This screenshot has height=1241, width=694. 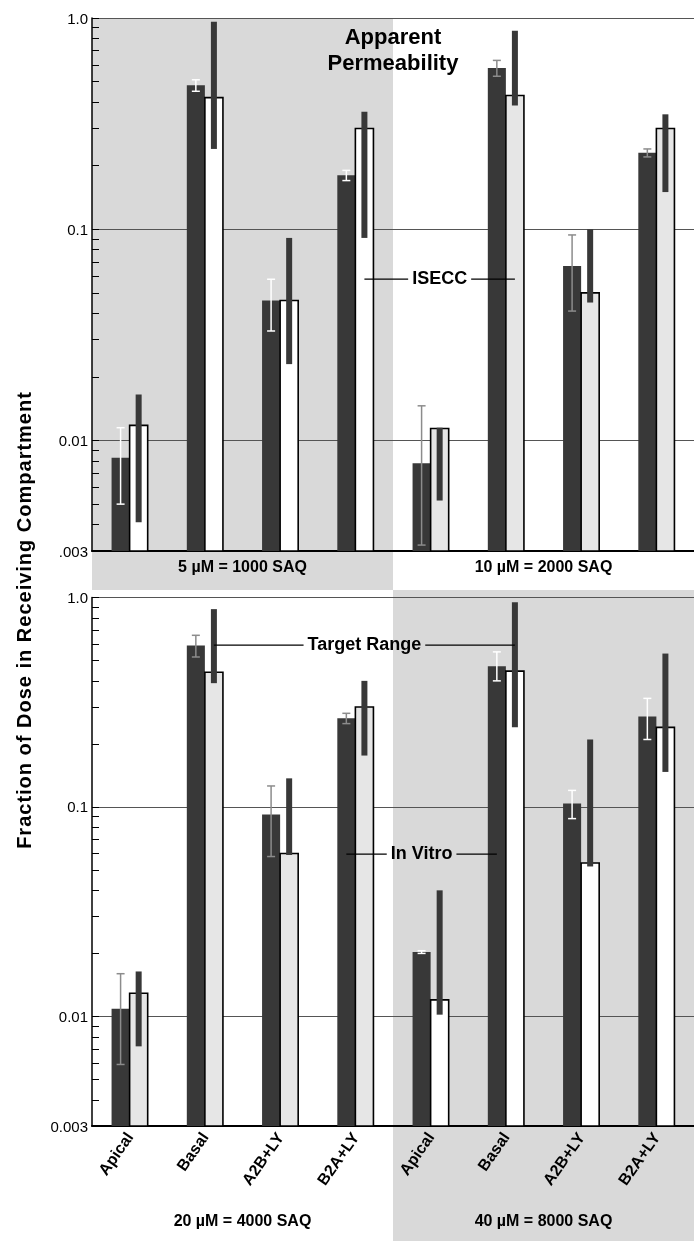 What do you see at coordinates (440, 277) in the screenshot?
I see `legend-label: ISECC` at bounding box center [440, 277].